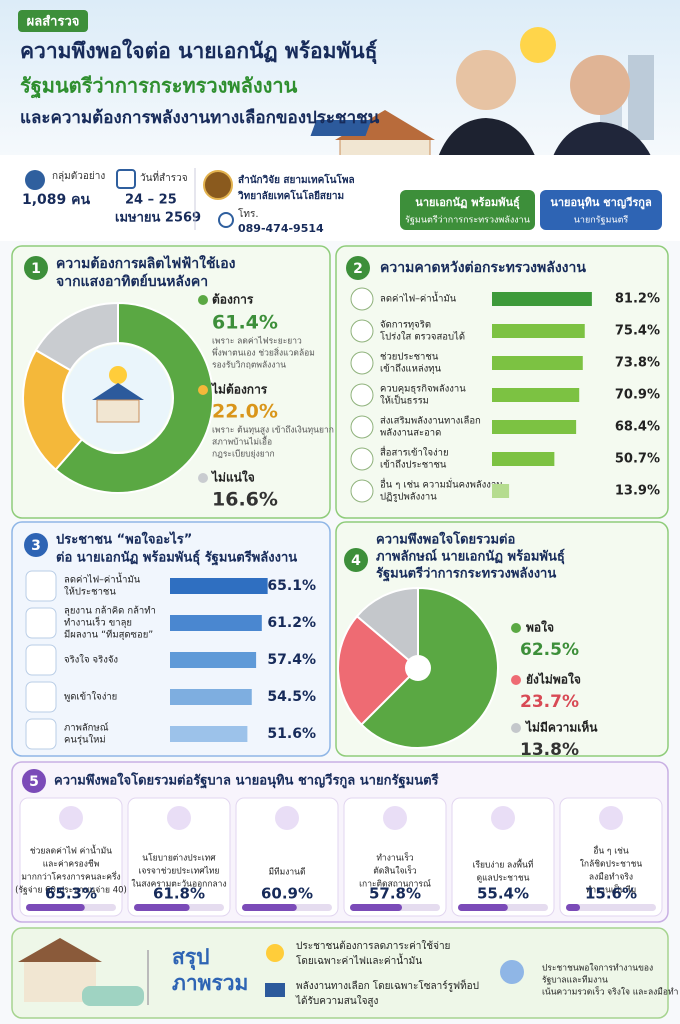 This screenshot has width=680, height=1024. What do you see at coordinates (248, 213) in the screenshot?
I see `phone-label: โทร.` at bounding box center [248, 213].